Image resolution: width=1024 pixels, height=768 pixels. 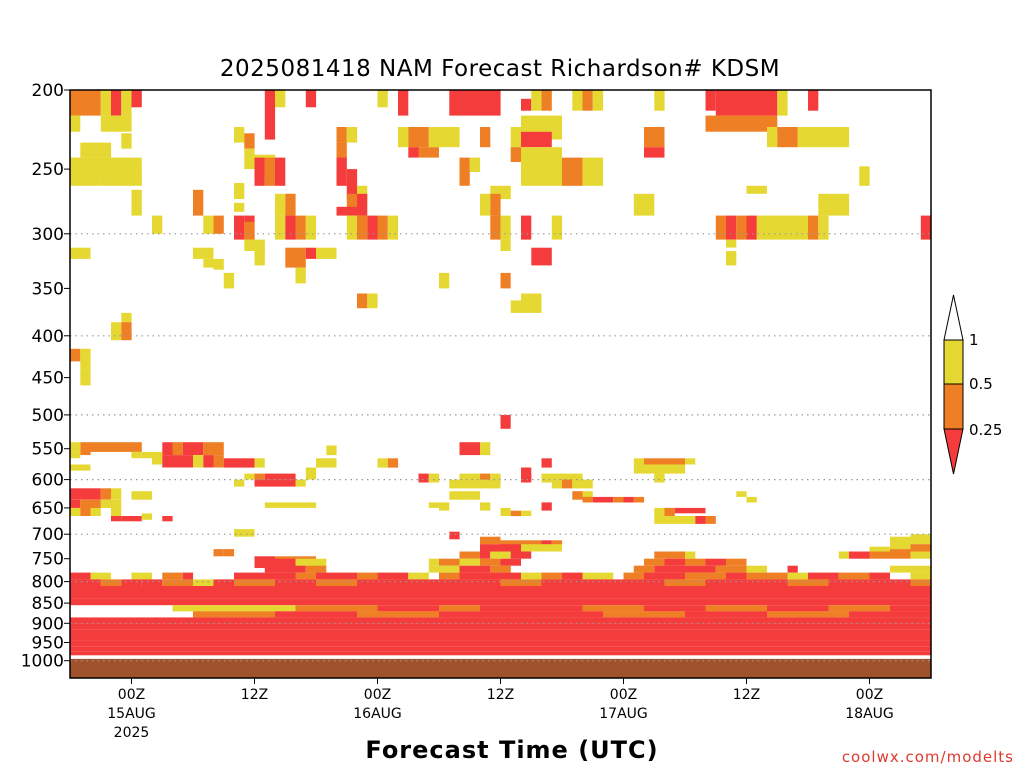 I want to click on x-tick-label: 2025, so click(x=132, y=733).